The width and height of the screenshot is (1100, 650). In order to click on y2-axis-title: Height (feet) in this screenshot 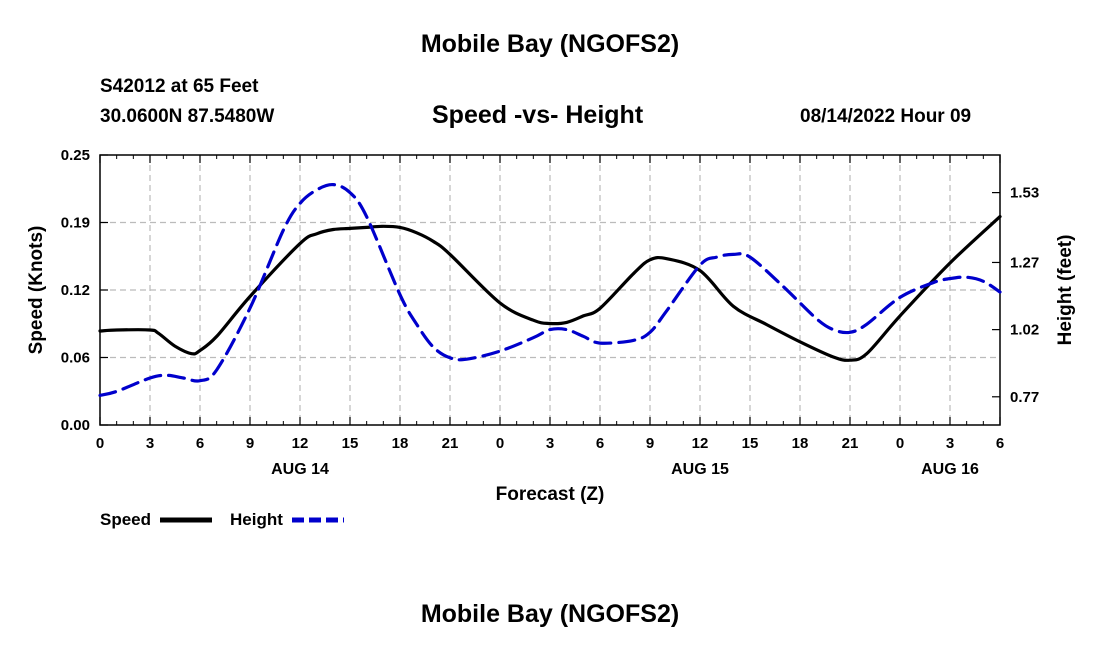, I will do `click(1065, 290)`.